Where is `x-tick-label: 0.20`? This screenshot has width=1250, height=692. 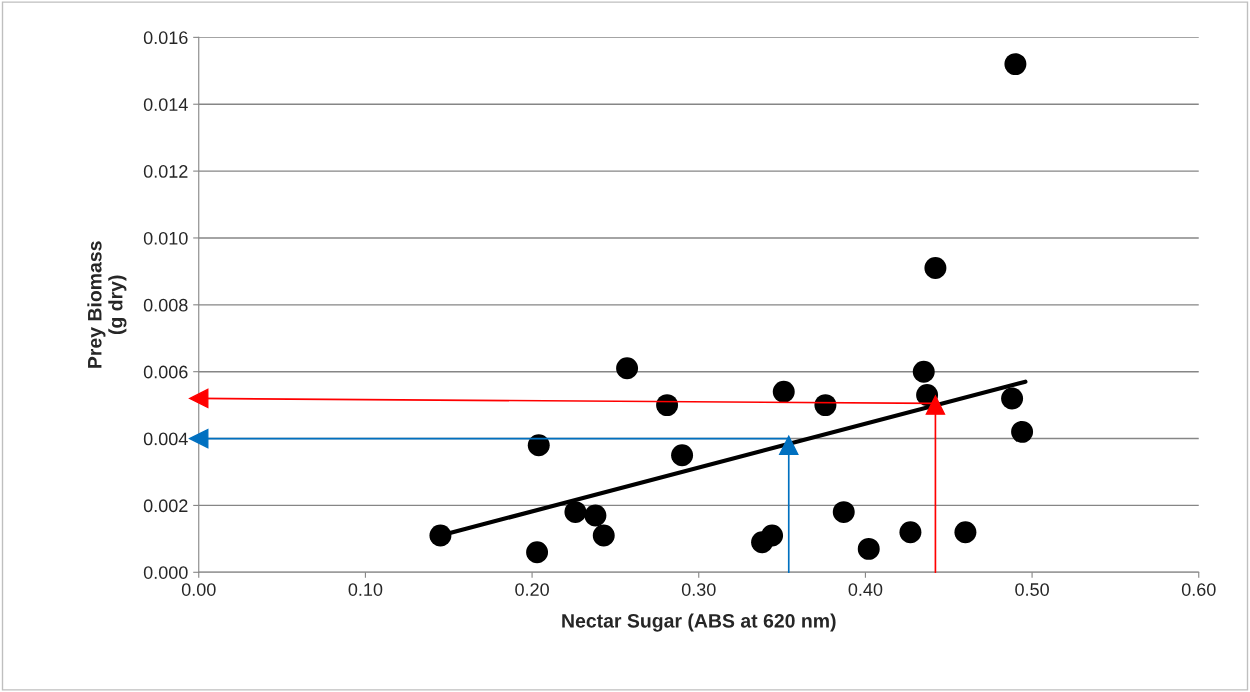
x-tick-label: 0.20 is located at coordinates (532, 589).